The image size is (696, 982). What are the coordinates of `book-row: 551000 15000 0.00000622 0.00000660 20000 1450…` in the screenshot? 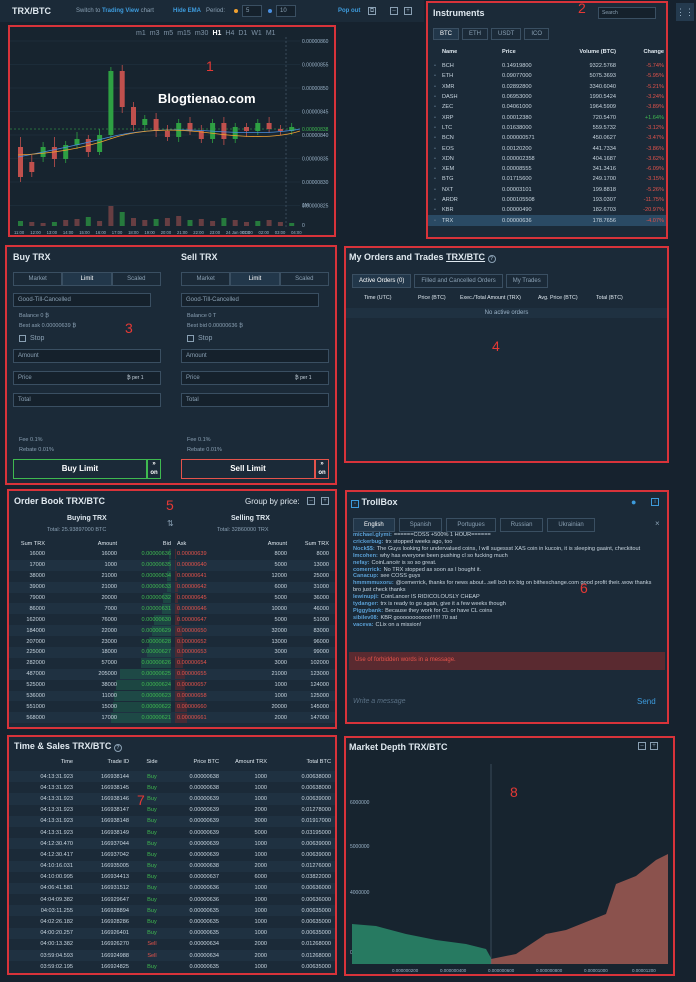 It's located at (172, 706).